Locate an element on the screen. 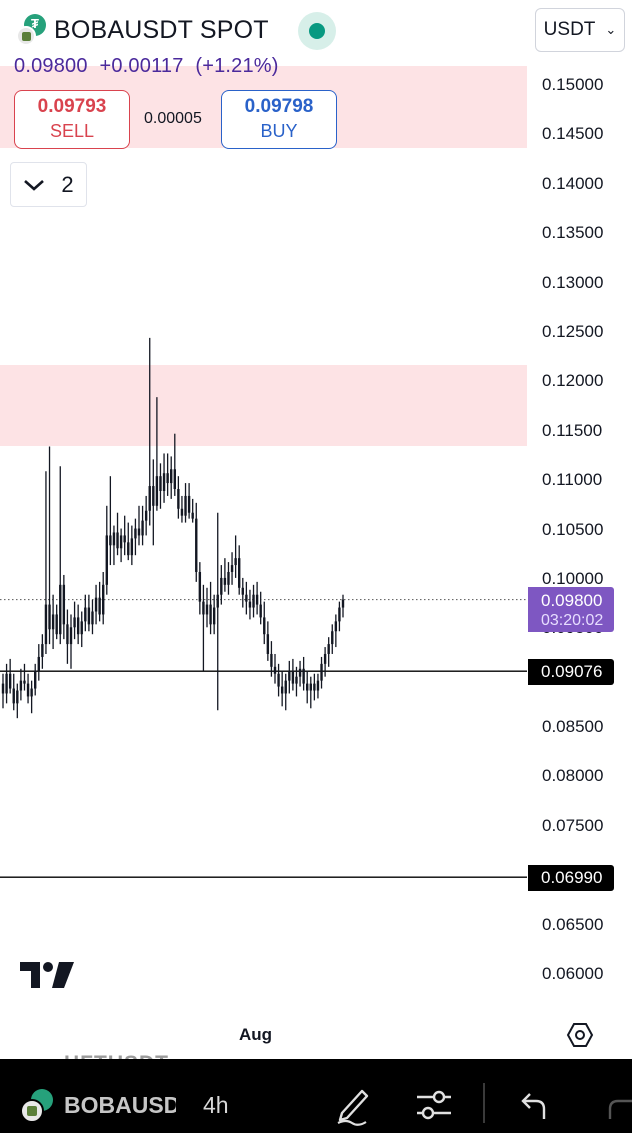 This screenshot has height=1133, width=632. price-axis-label: 0.11000 is located at coordinates (572, 480).